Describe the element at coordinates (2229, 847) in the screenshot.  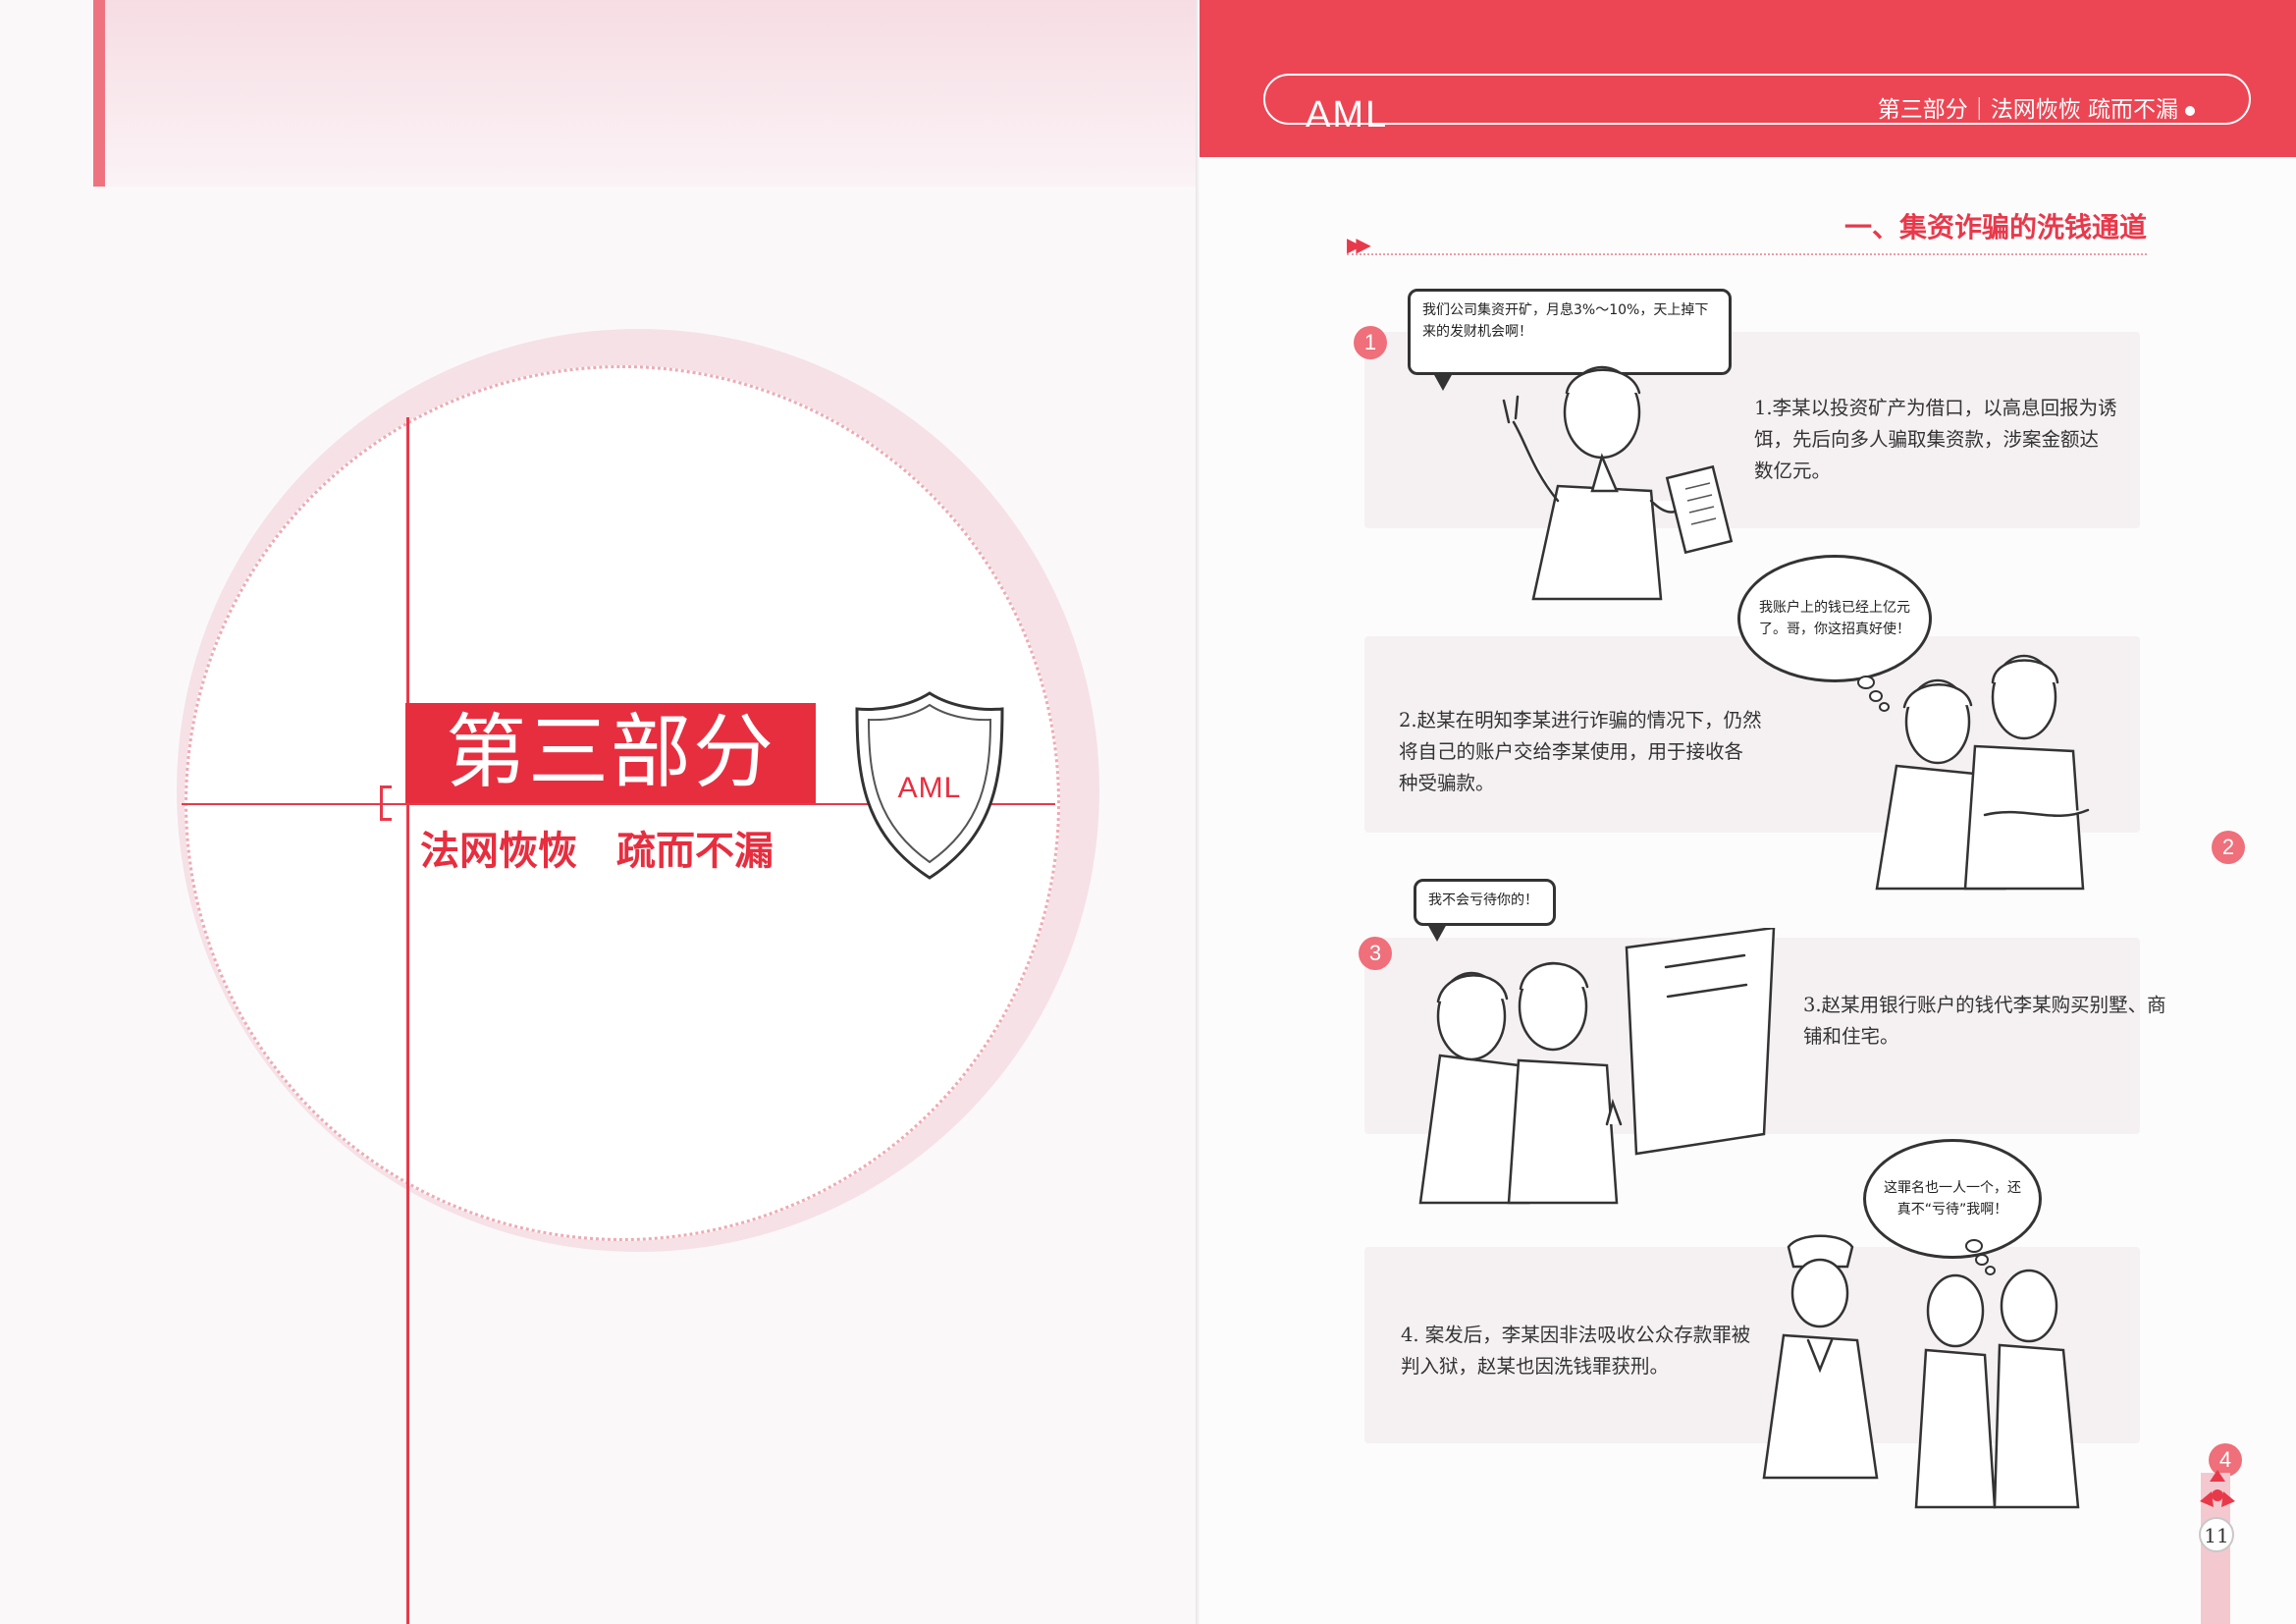
I see `panel-number-2: 2` at that location.